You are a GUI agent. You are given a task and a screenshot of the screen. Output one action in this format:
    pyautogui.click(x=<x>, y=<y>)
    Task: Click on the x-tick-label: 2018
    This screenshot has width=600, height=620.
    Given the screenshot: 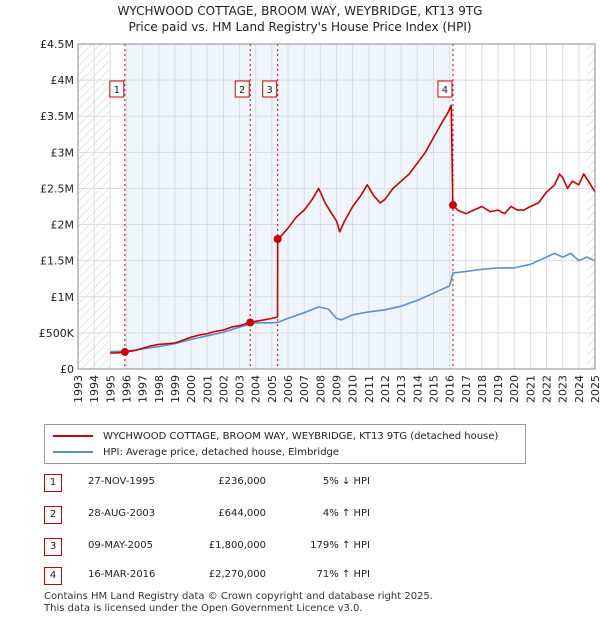 What is the action you would take?
    pyautogui.click(x=482, y=389)
    